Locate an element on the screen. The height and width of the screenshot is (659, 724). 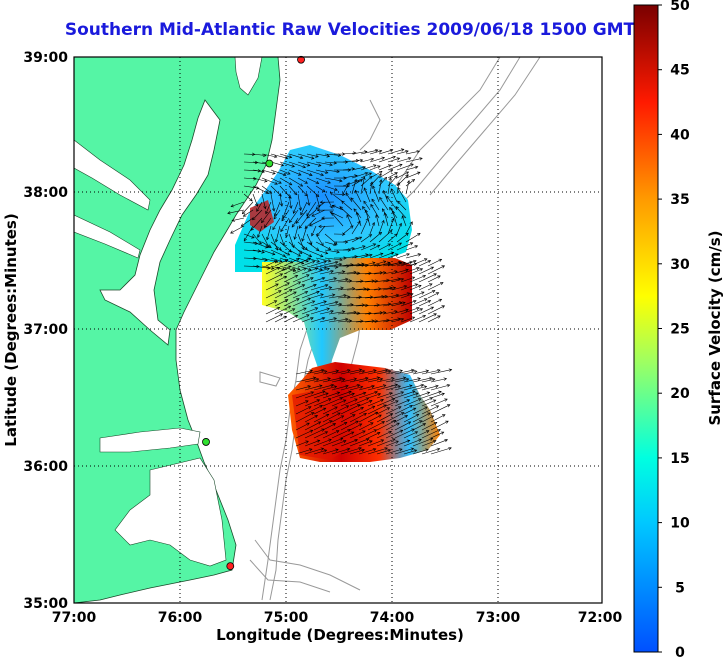
colorbar-tick-label: 45 is located at coordinates (679, 71).